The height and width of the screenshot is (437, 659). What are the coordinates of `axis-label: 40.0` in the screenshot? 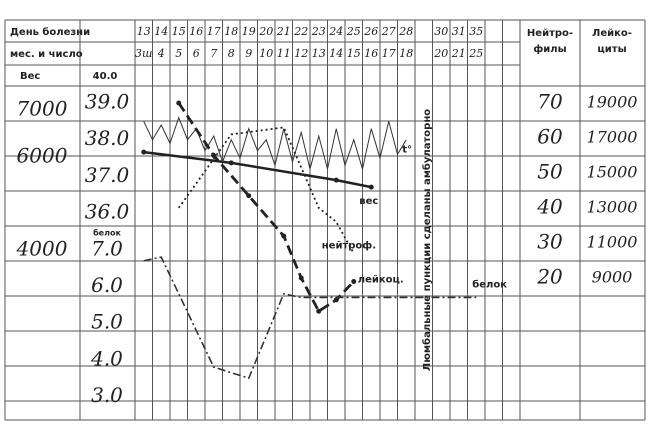 It's located at (105, 76).